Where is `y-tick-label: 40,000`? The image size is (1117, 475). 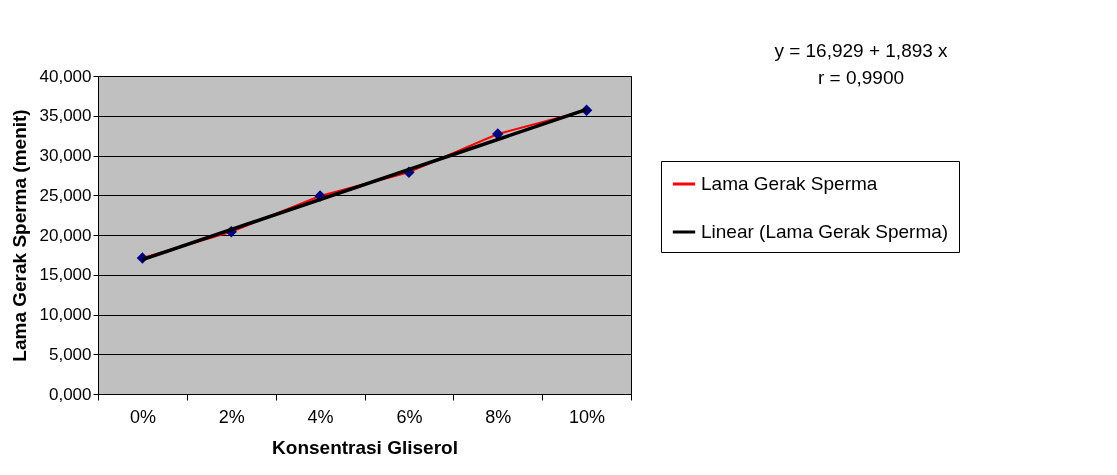 y-tick-label: 40,000 is located at coordinates (65, 76).